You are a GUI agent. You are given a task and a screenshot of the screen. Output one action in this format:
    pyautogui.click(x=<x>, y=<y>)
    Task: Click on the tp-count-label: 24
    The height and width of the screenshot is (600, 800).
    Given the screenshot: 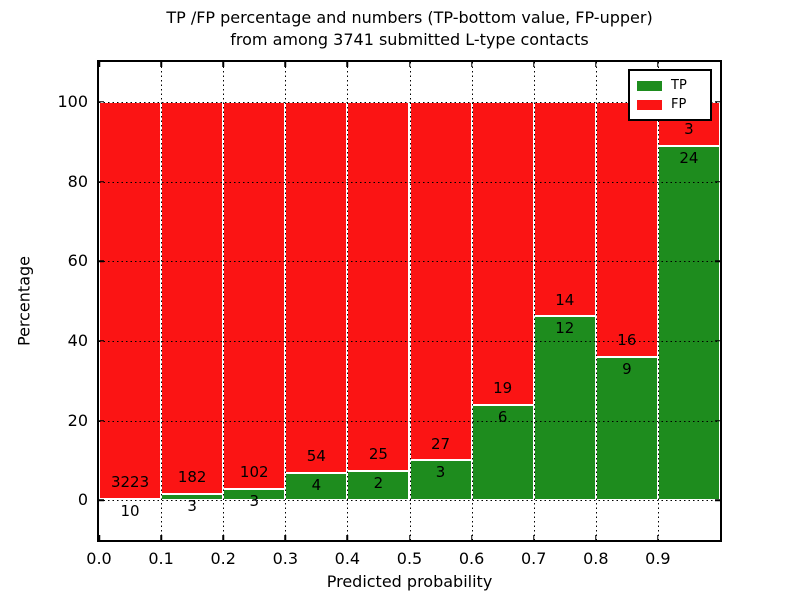 What is the action you would take?
    pyautogui.click(x=689, y=158)
    